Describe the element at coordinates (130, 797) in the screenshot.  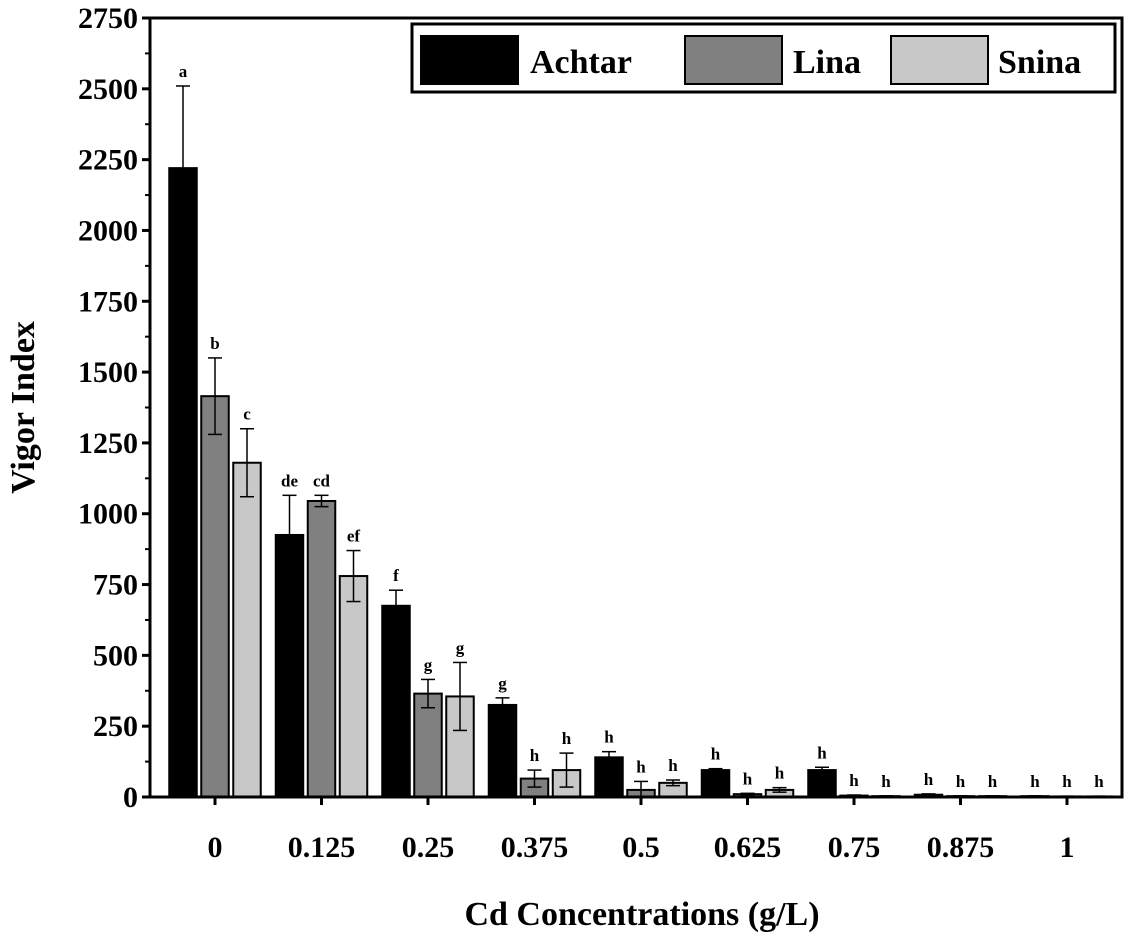
I see `y-tick-label: 0` at that location.